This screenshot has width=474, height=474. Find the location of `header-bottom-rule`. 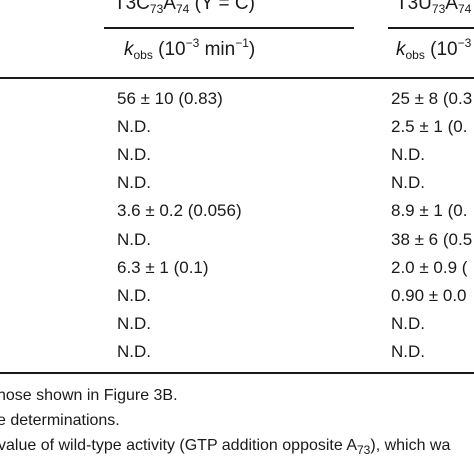

header-bottom-rule is located at coordinates (237, 78).